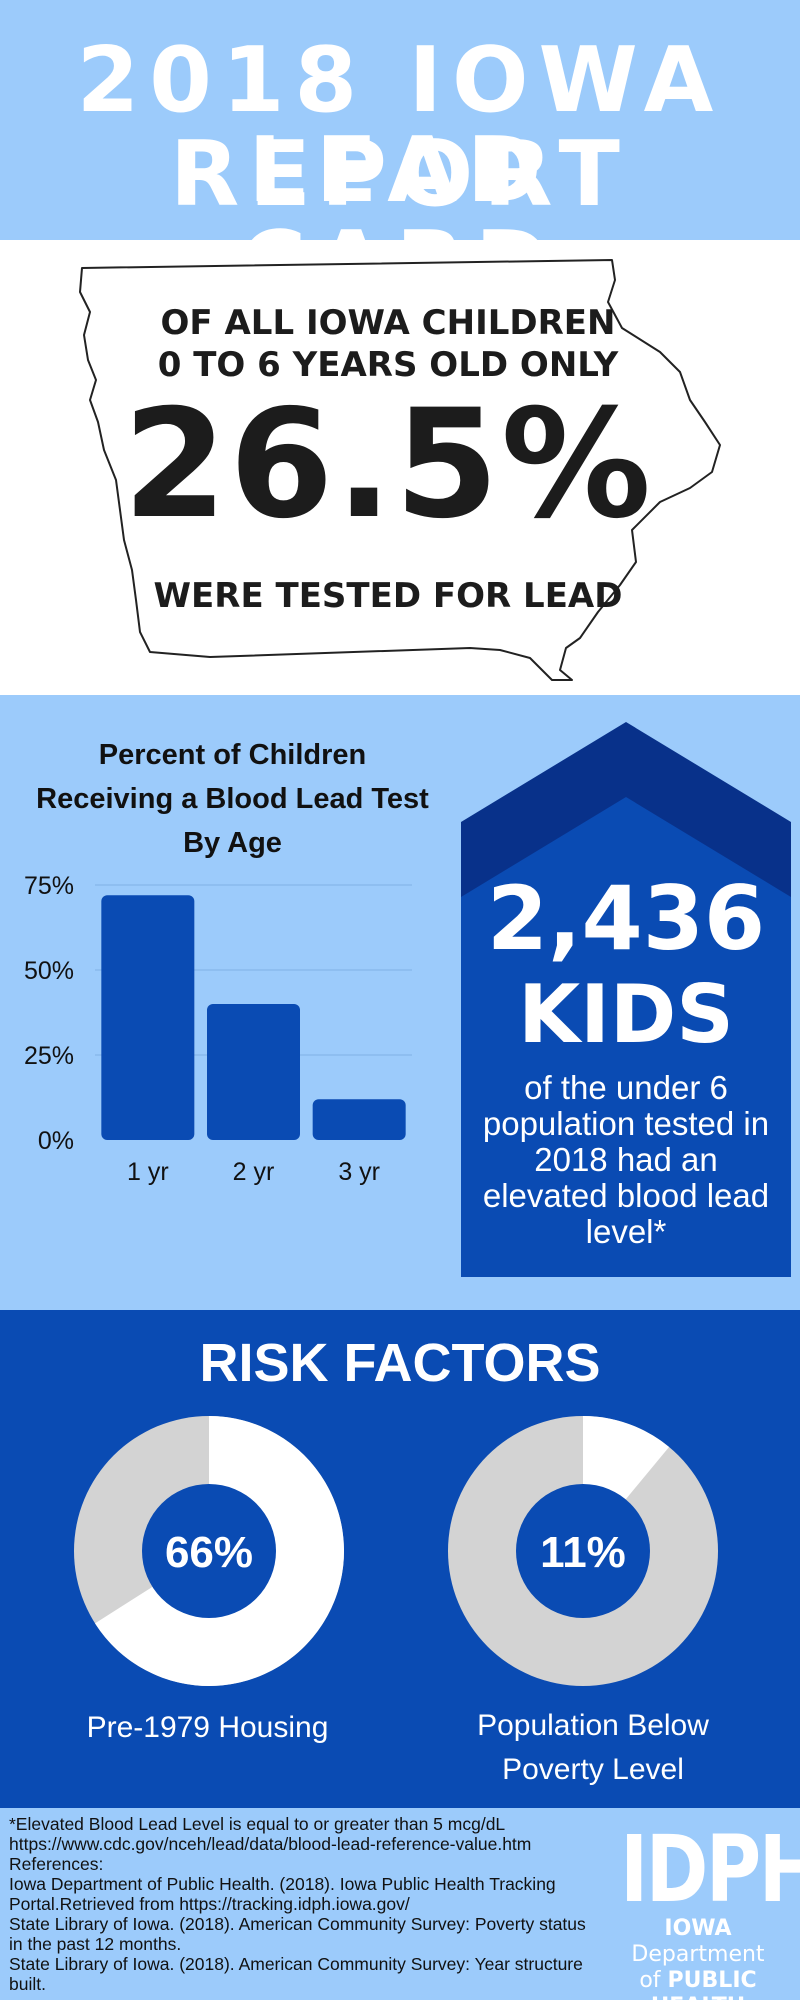 The image size is (800, 2000). I want to click on y-tick-label: 25%, so click(49, 1056).